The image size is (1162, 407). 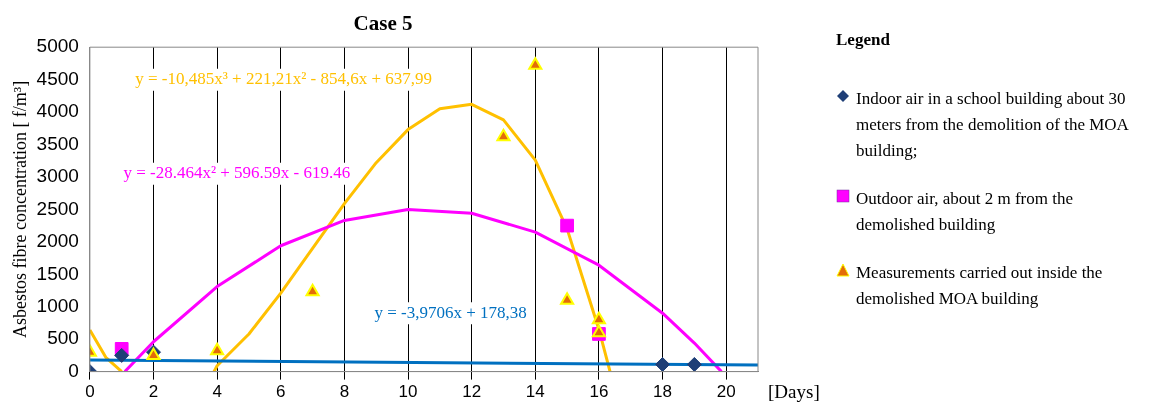 I want to click on y-tick-label: 3000, so click(x=57, y=176).